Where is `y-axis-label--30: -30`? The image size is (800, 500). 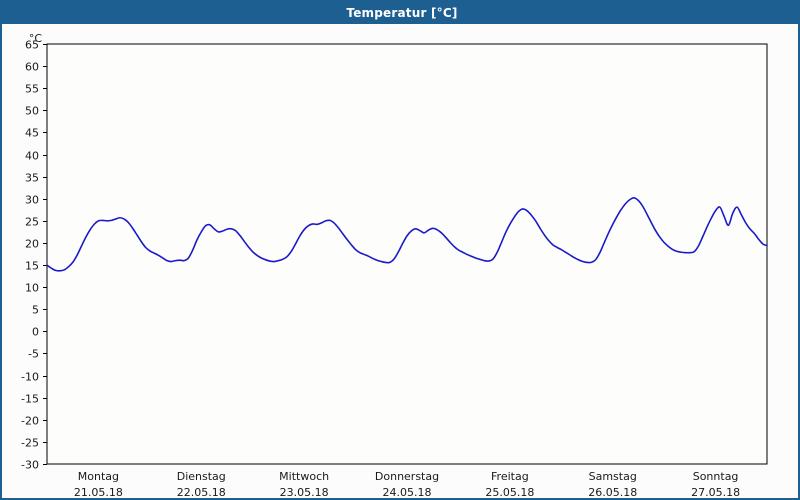
y-axis-label--30: -30 is located at coordinates (30, 465).